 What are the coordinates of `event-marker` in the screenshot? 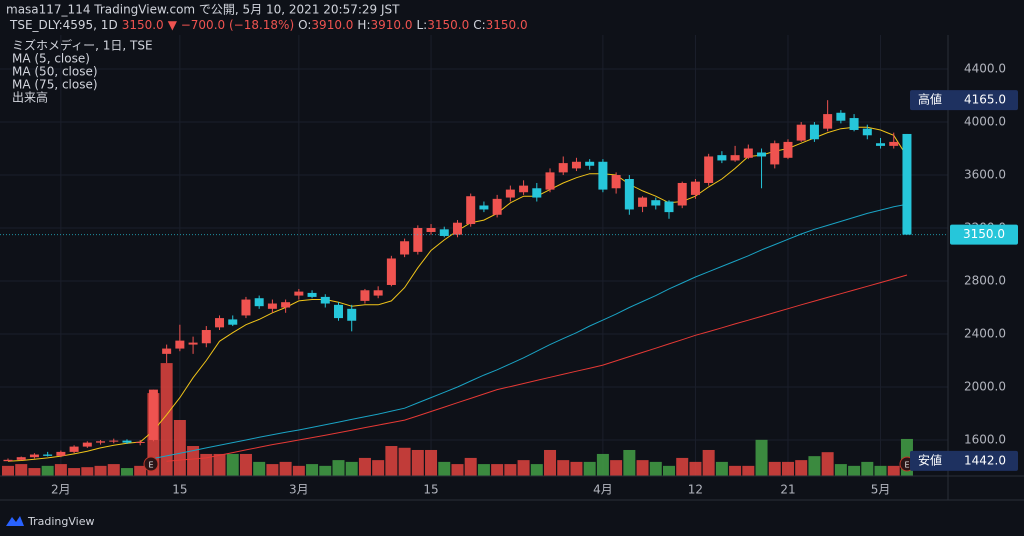 It's located at (151, 464).